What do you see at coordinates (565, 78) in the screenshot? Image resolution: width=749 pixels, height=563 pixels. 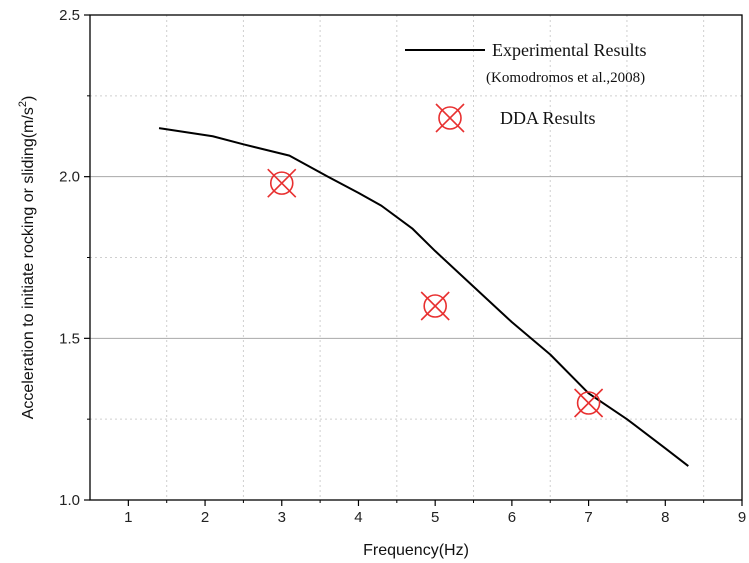 I see `legend-line-citation: (Komodromos et al.,2008)` at bounding box center [565, 78].